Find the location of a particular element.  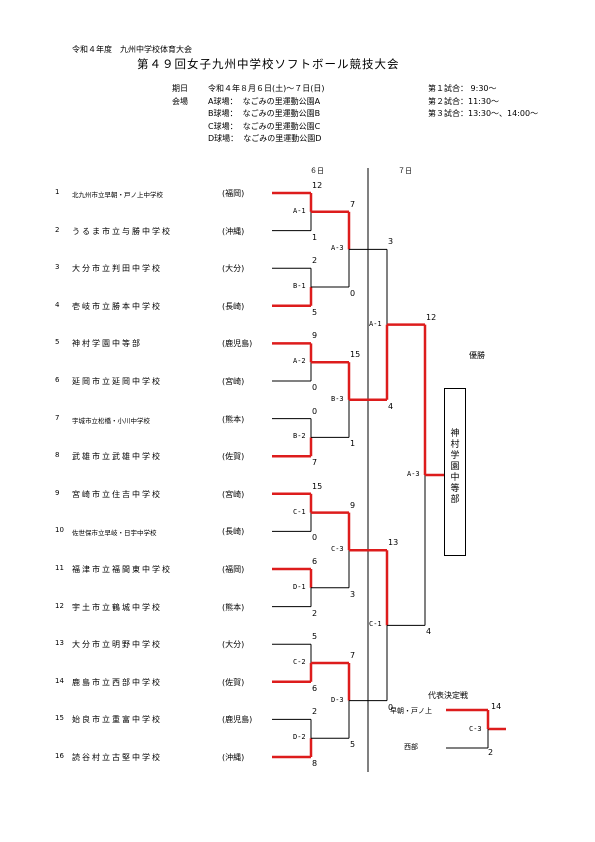

venue-row: B球場： なごみの里運動公園B is located at coordinates (264, 113).